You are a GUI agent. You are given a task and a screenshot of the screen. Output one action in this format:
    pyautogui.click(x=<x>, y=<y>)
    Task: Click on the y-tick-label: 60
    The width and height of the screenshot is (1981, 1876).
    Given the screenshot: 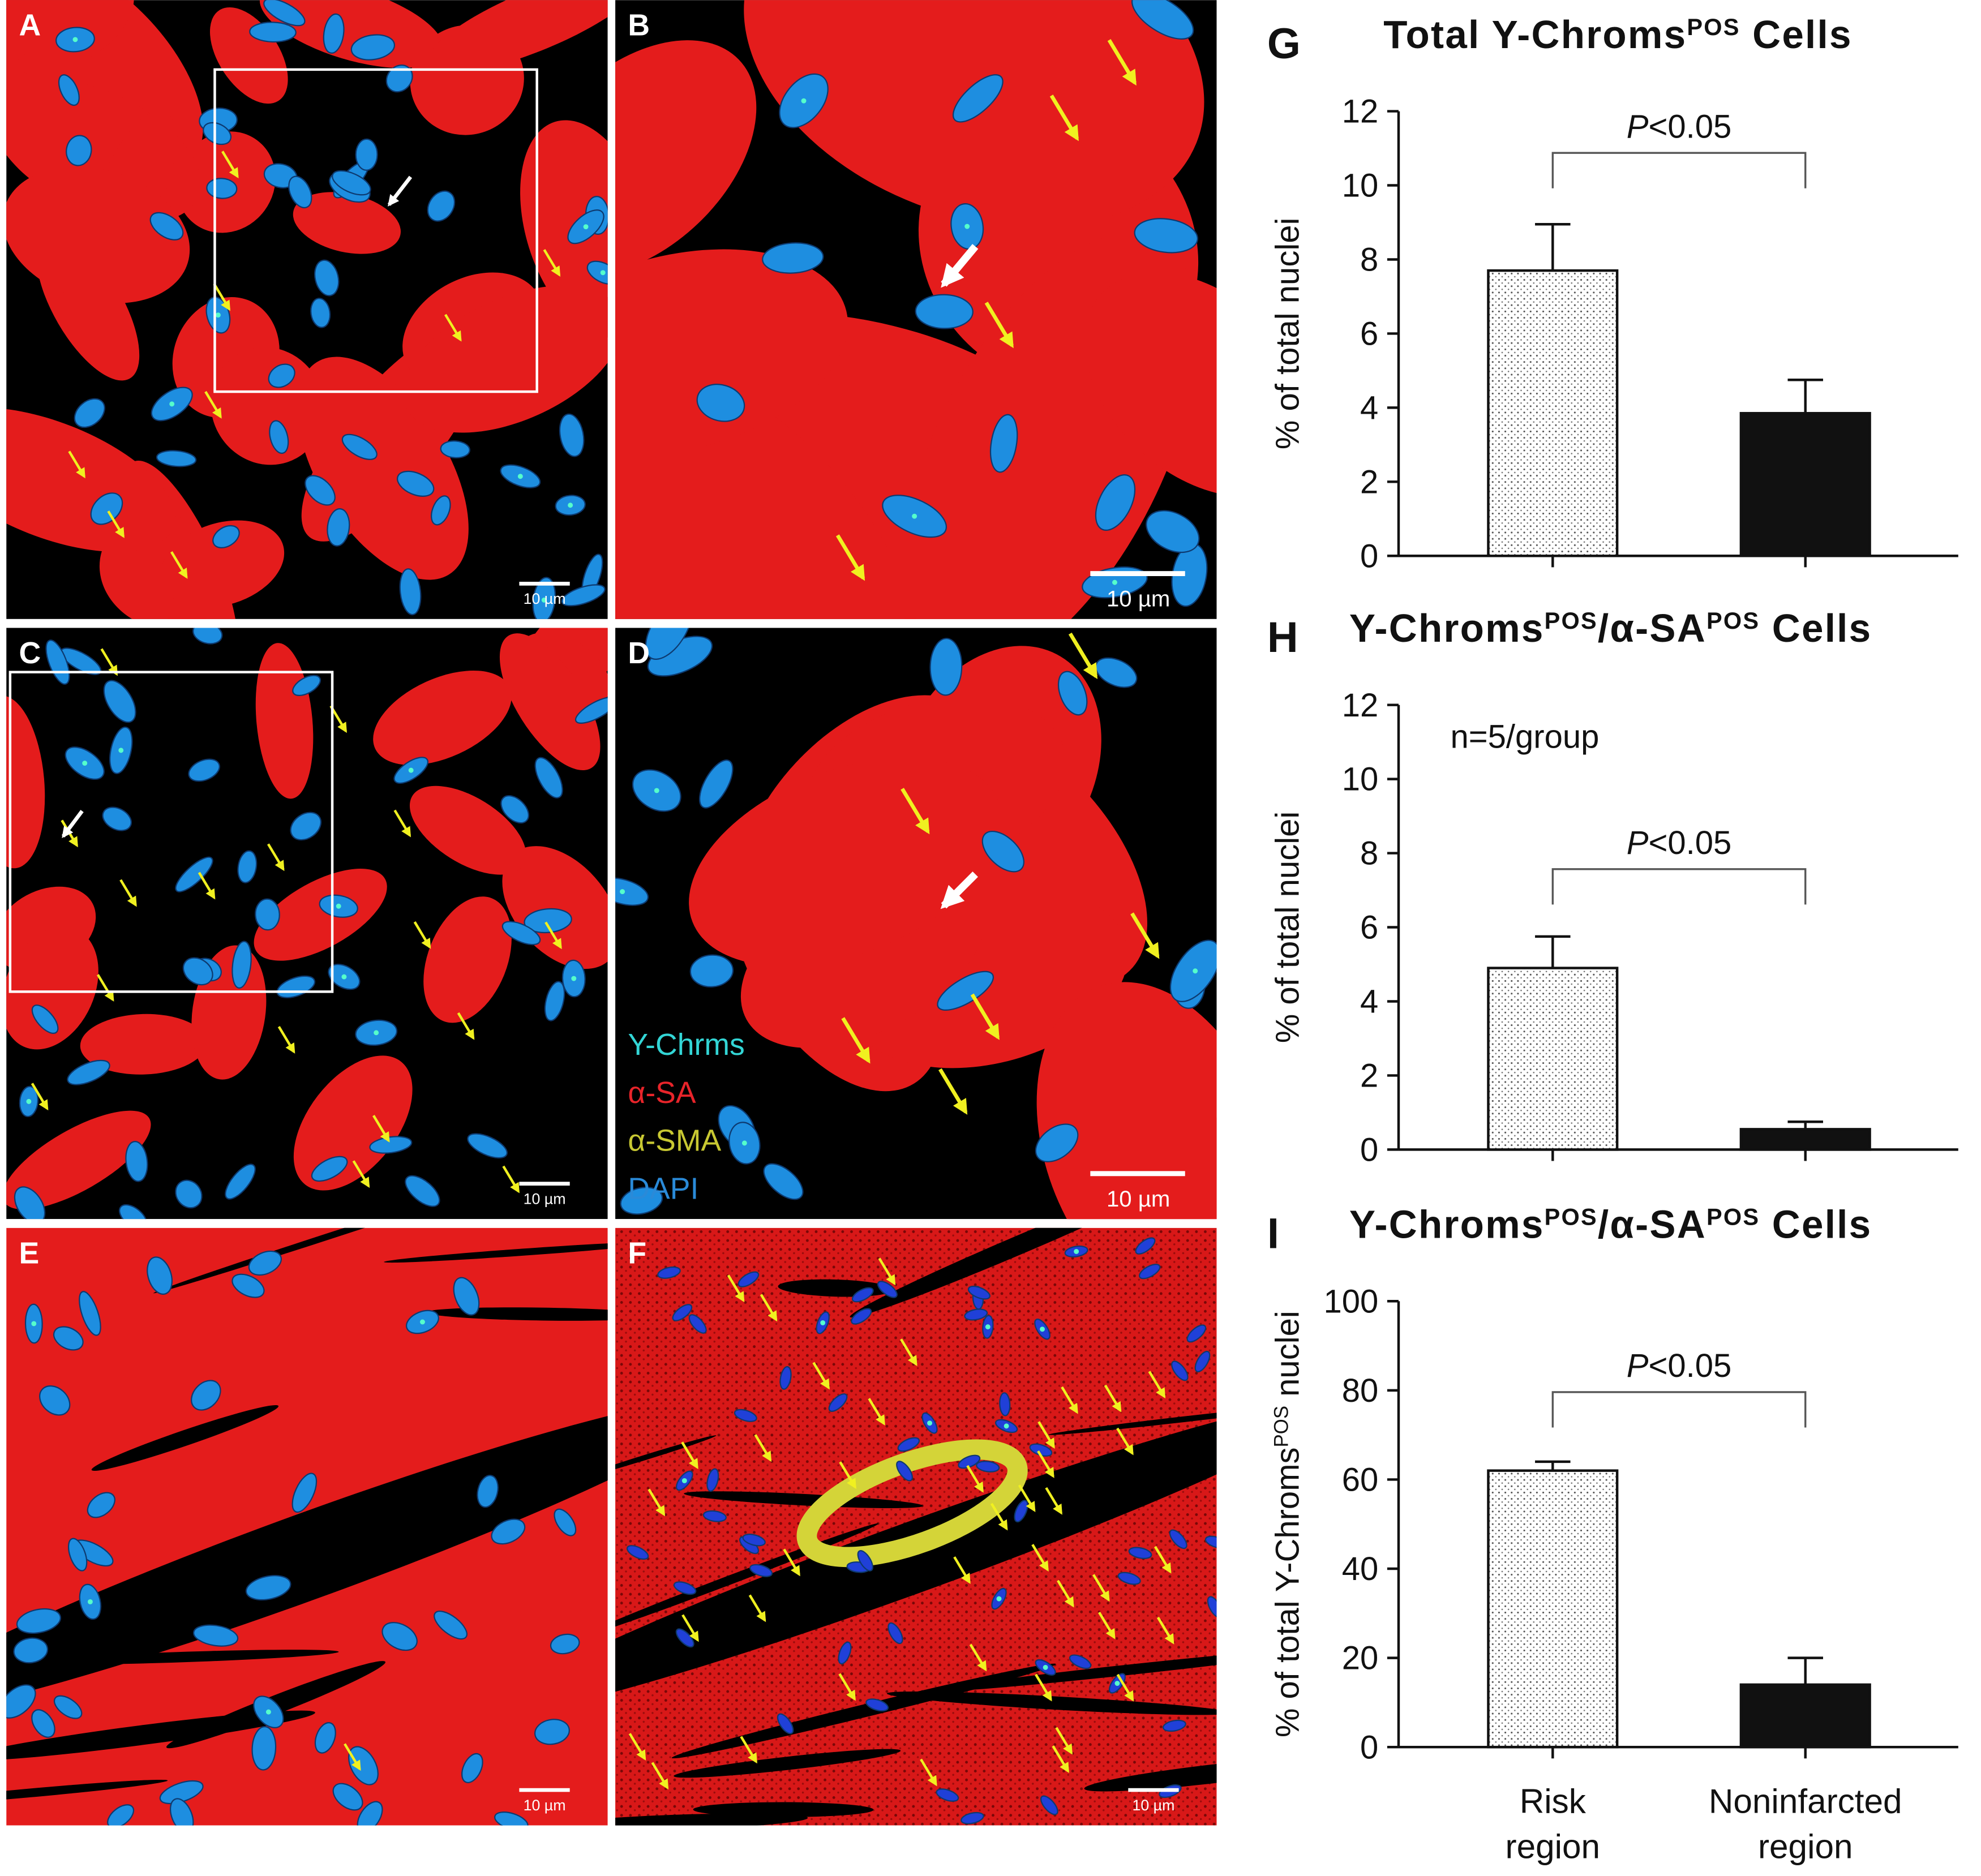 What is the action you would take?
    pyautogui.click(x=1360, y=1480)
    